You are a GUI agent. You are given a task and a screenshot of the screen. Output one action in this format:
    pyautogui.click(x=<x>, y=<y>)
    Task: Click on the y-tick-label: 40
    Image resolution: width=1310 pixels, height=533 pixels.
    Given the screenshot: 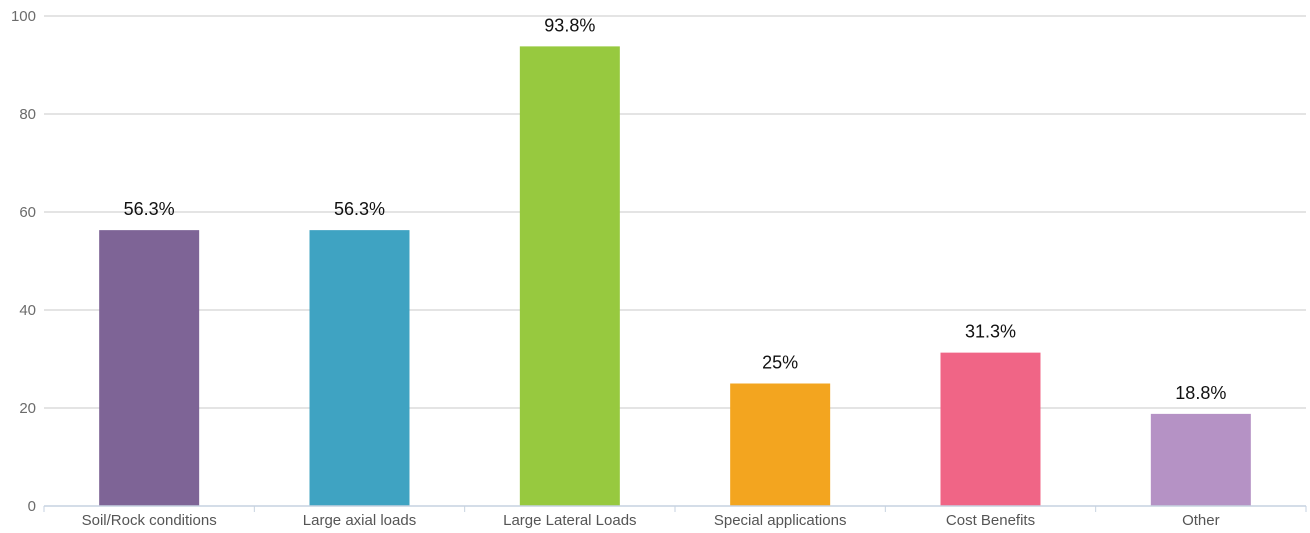 What is the action you would take?
    pyautogui.click(x=27, y=310)
    